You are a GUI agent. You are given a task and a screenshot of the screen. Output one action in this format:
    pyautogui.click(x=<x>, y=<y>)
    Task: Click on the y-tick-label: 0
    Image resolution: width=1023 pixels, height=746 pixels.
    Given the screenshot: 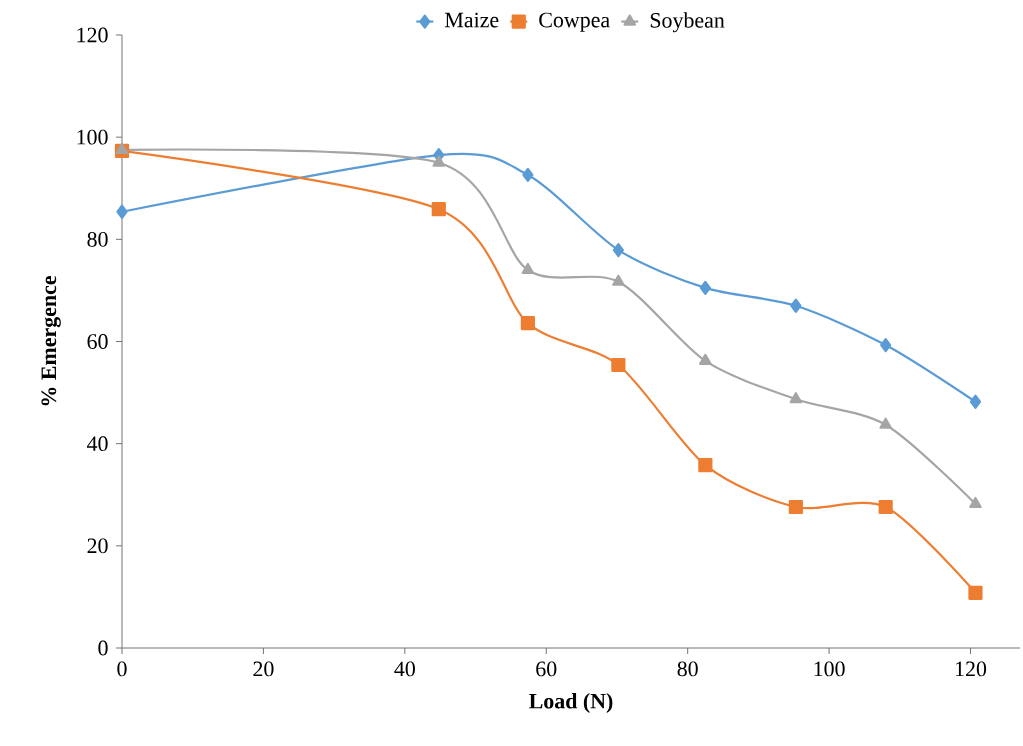 What is the action you would take?
    pyautogui.click(x=103, y=648)
    